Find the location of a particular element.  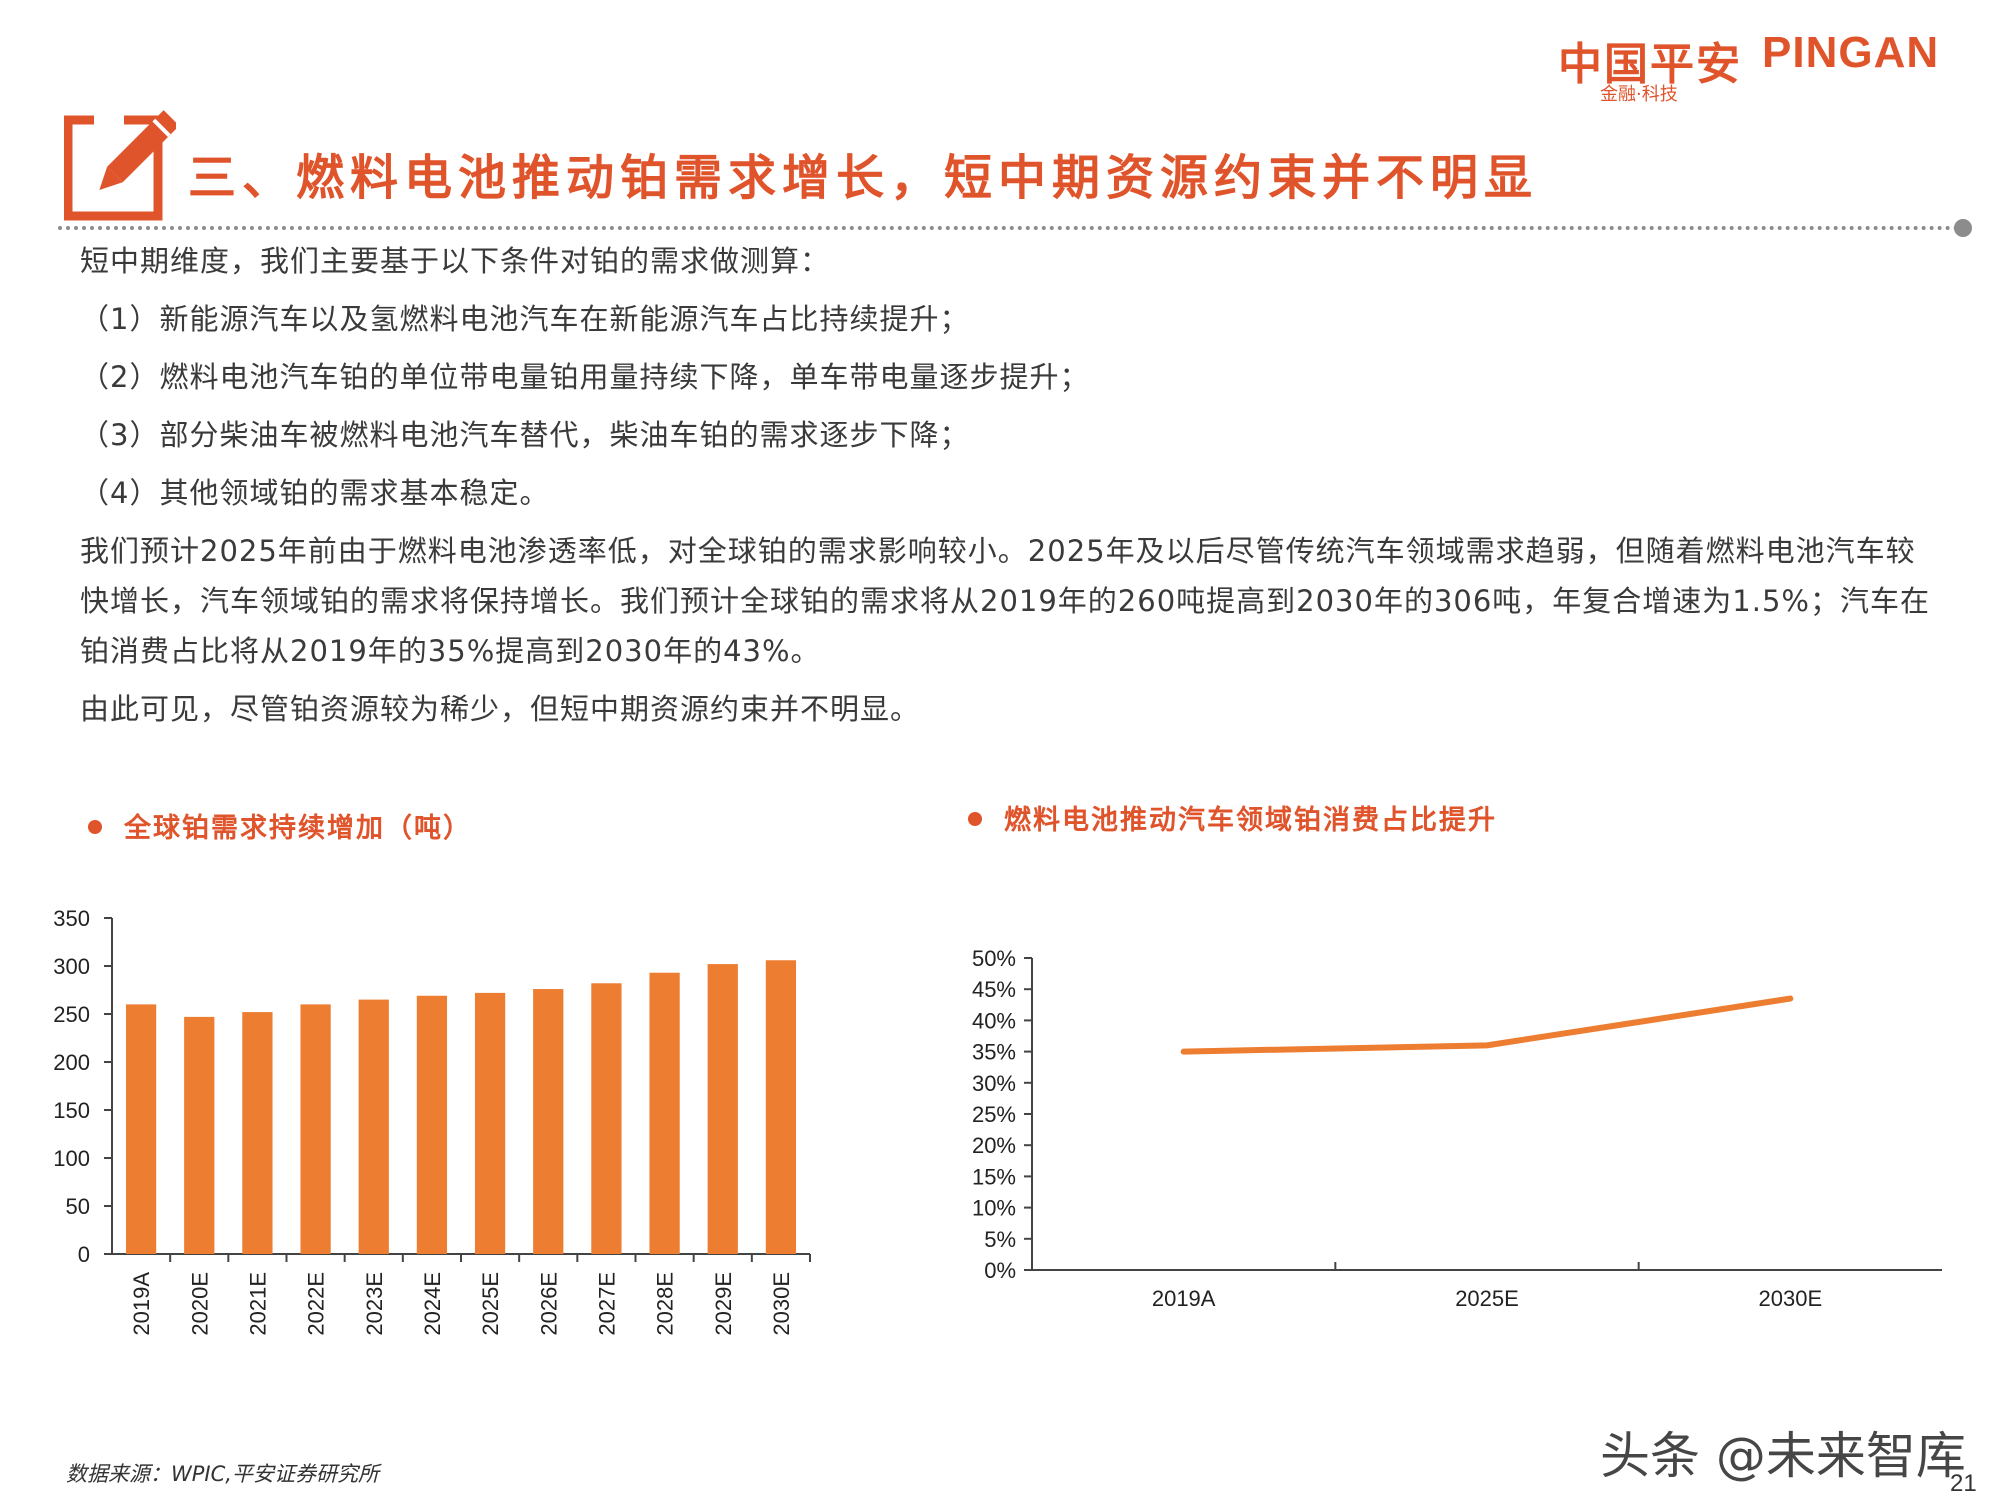

chart1-title: 全球铂需求持续增加（吨） is located at coordinates (298, 828).